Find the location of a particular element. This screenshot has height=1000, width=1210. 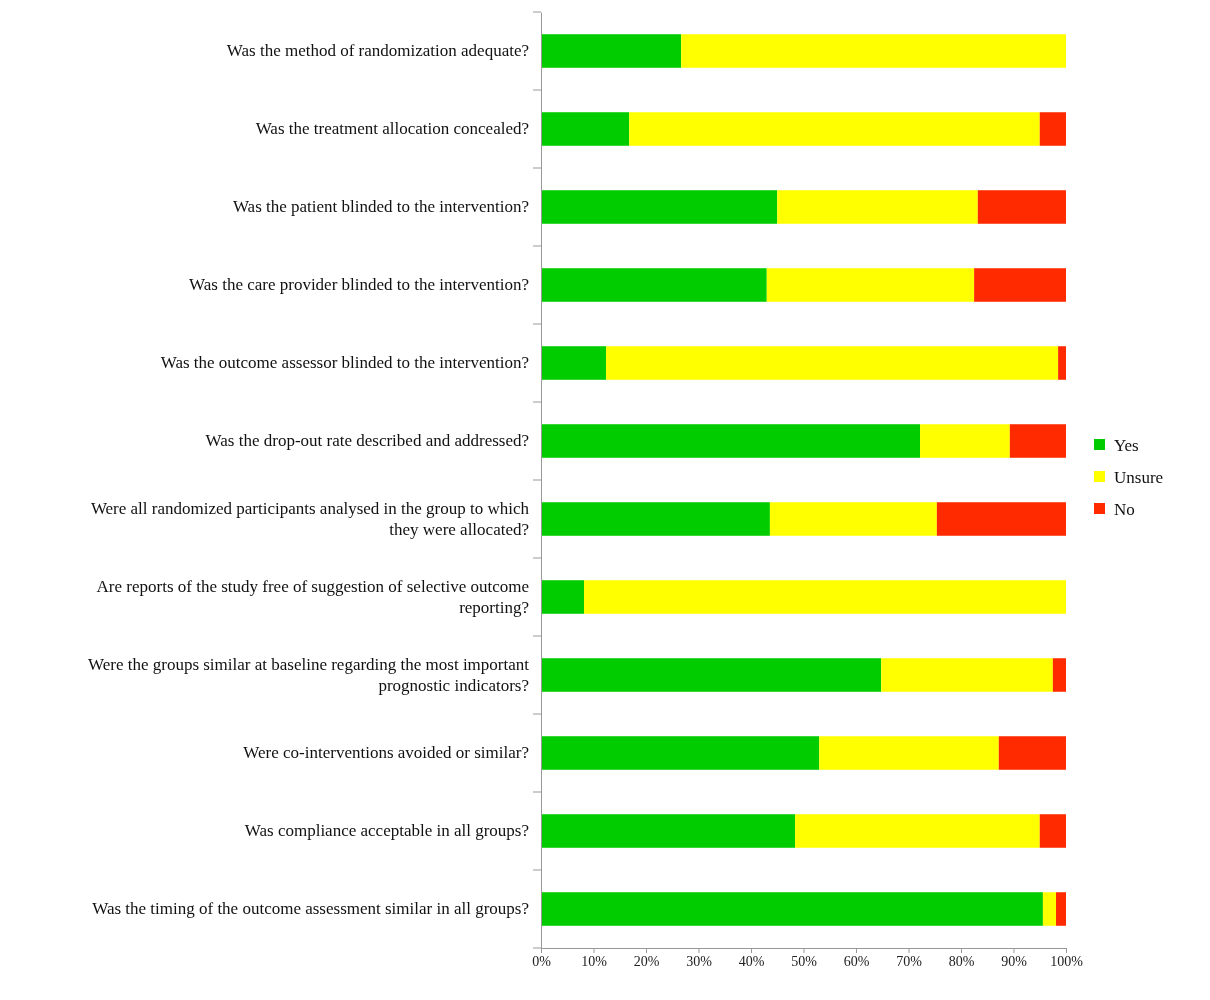

x-tick-label: 100% is located at coordinates (1067, 961).